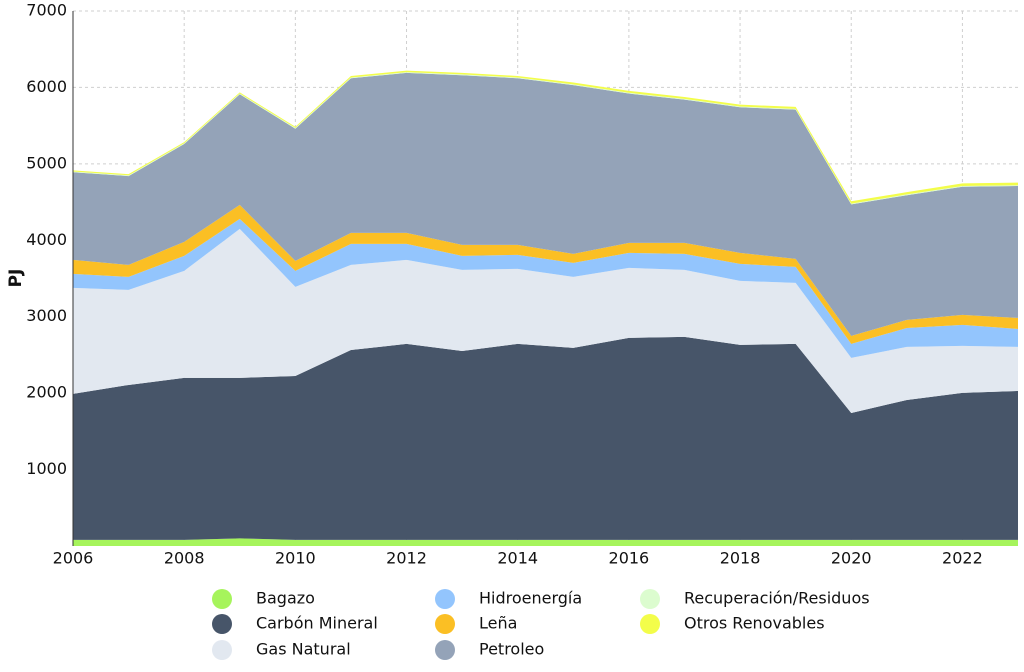 Image resolution: width=1024 pixels, height=672 pixels. Describe the element at coordinates (406, 558) in the screenshot. I see `x-tick-label: 2012` at that location.